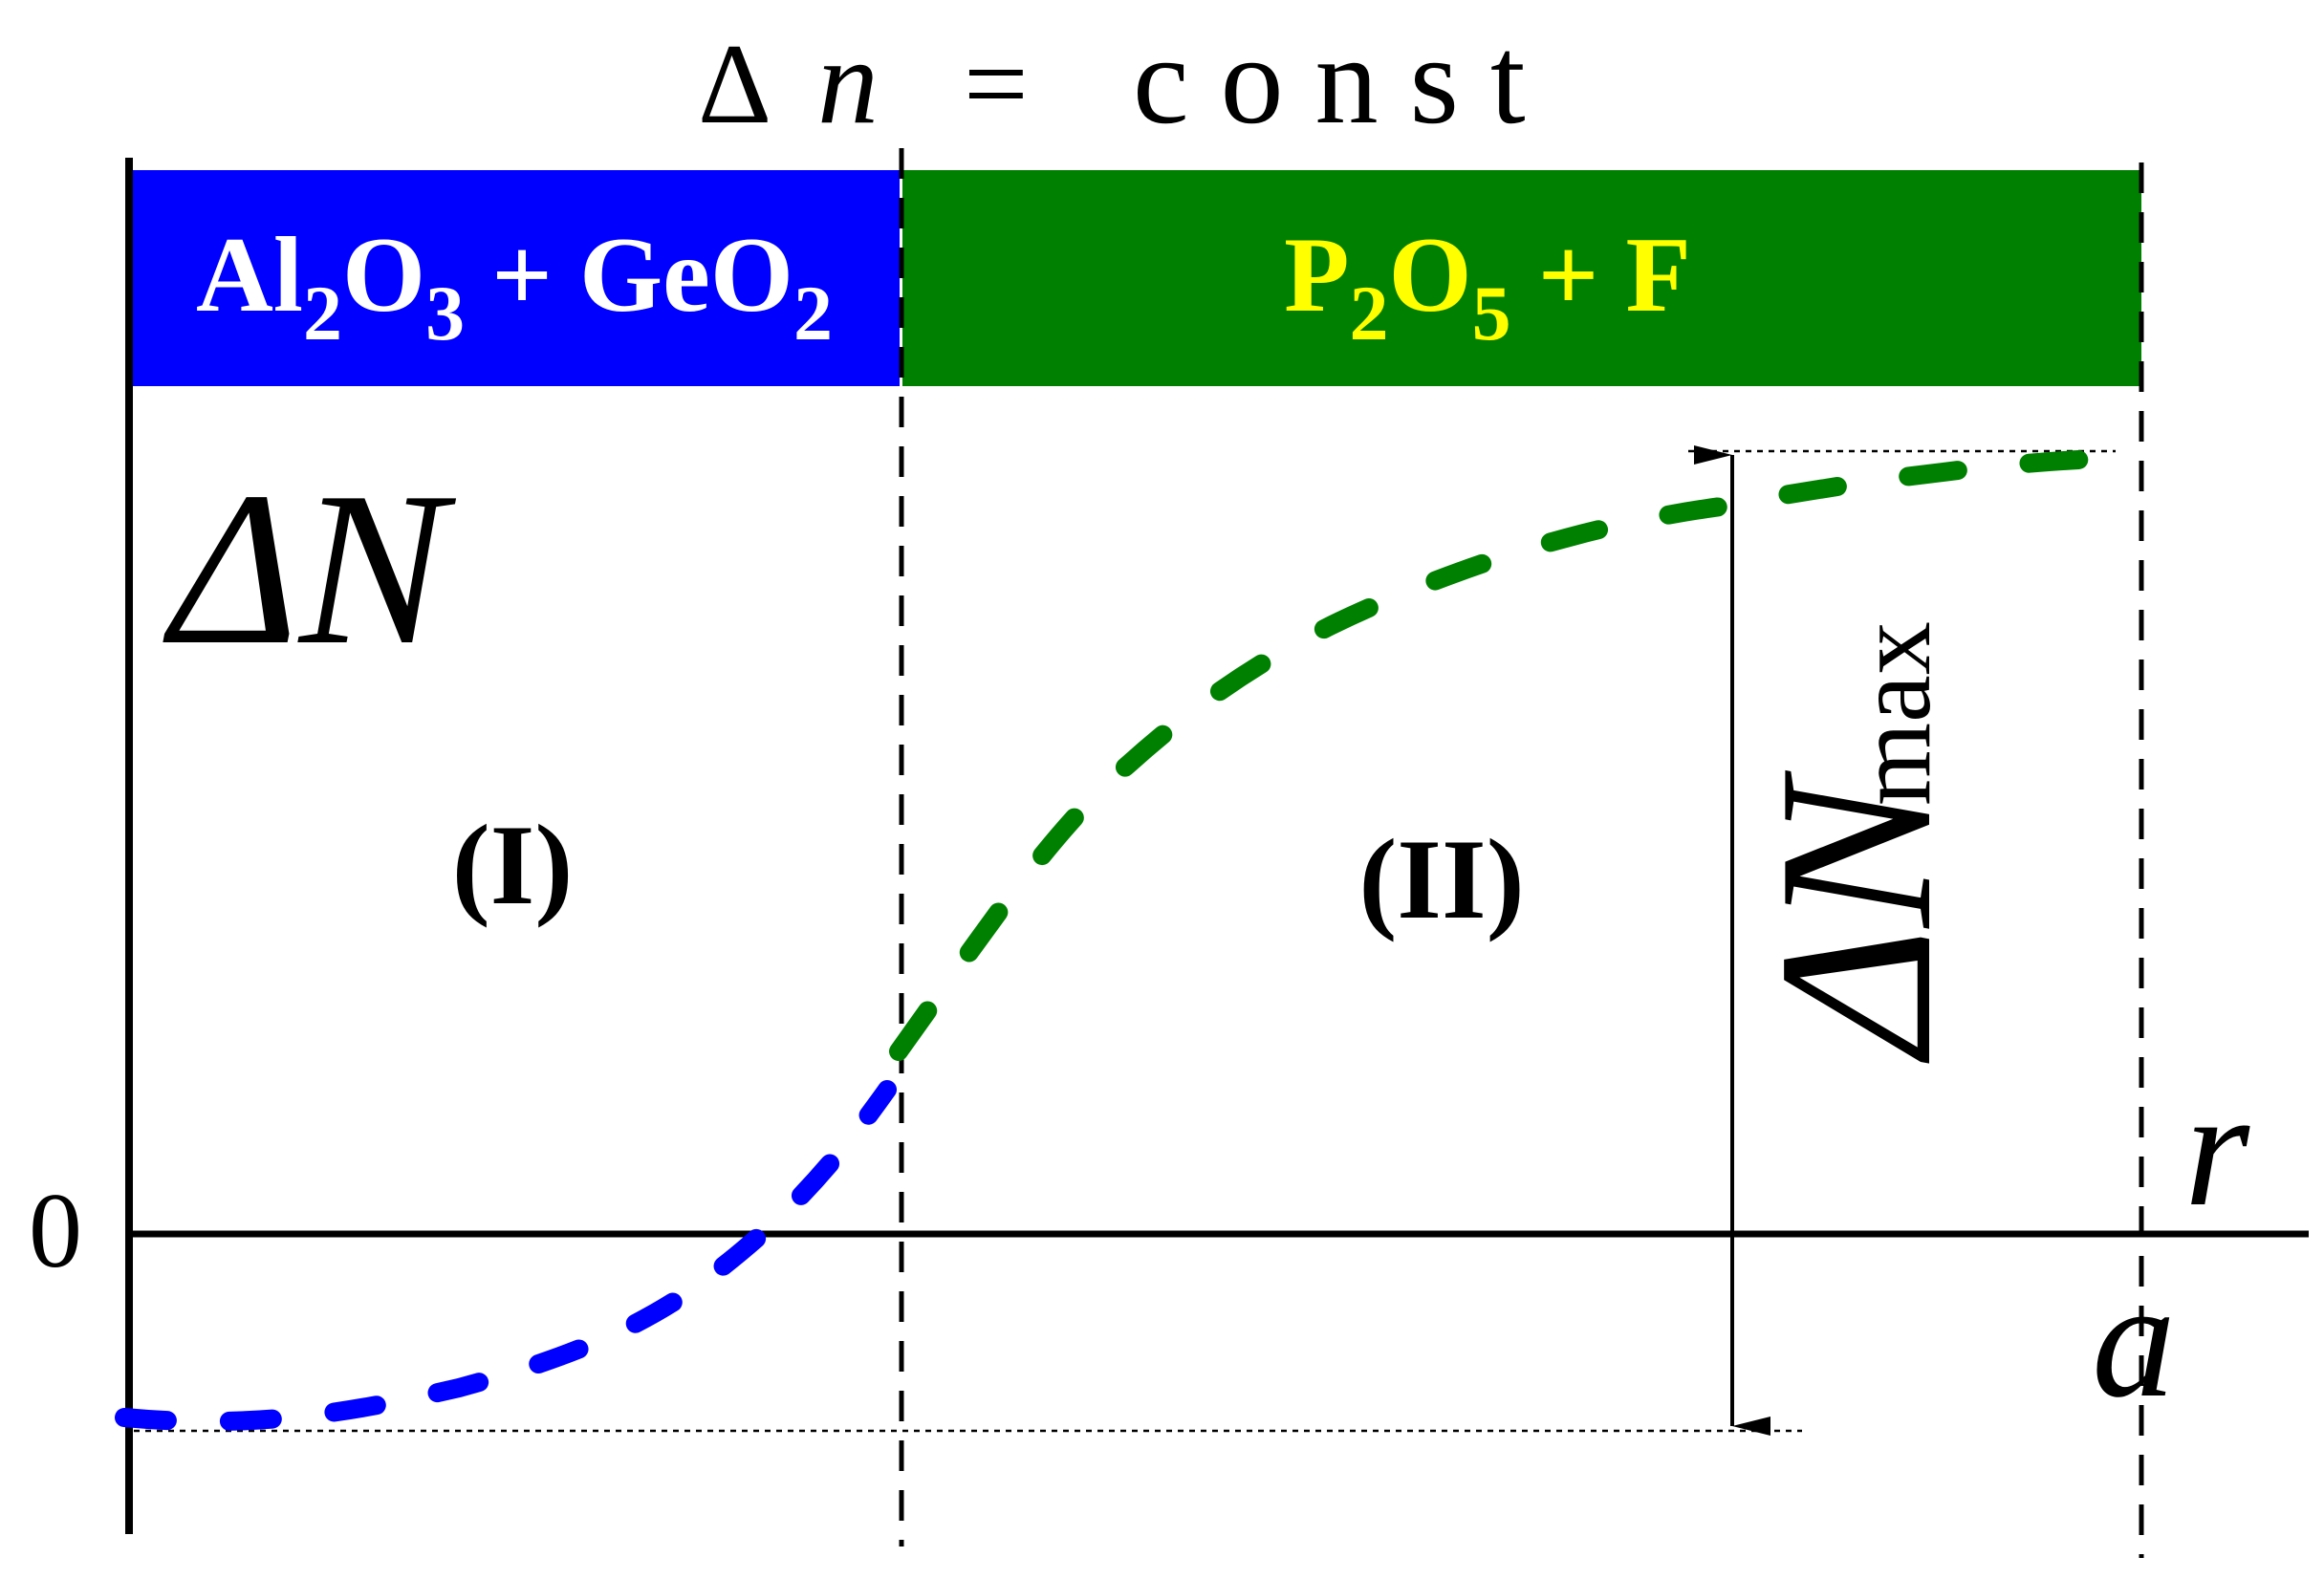 This screenshot has width=2324, height=1579. I want to click on al2o3-geo2-region-bar, so click(514, 278).